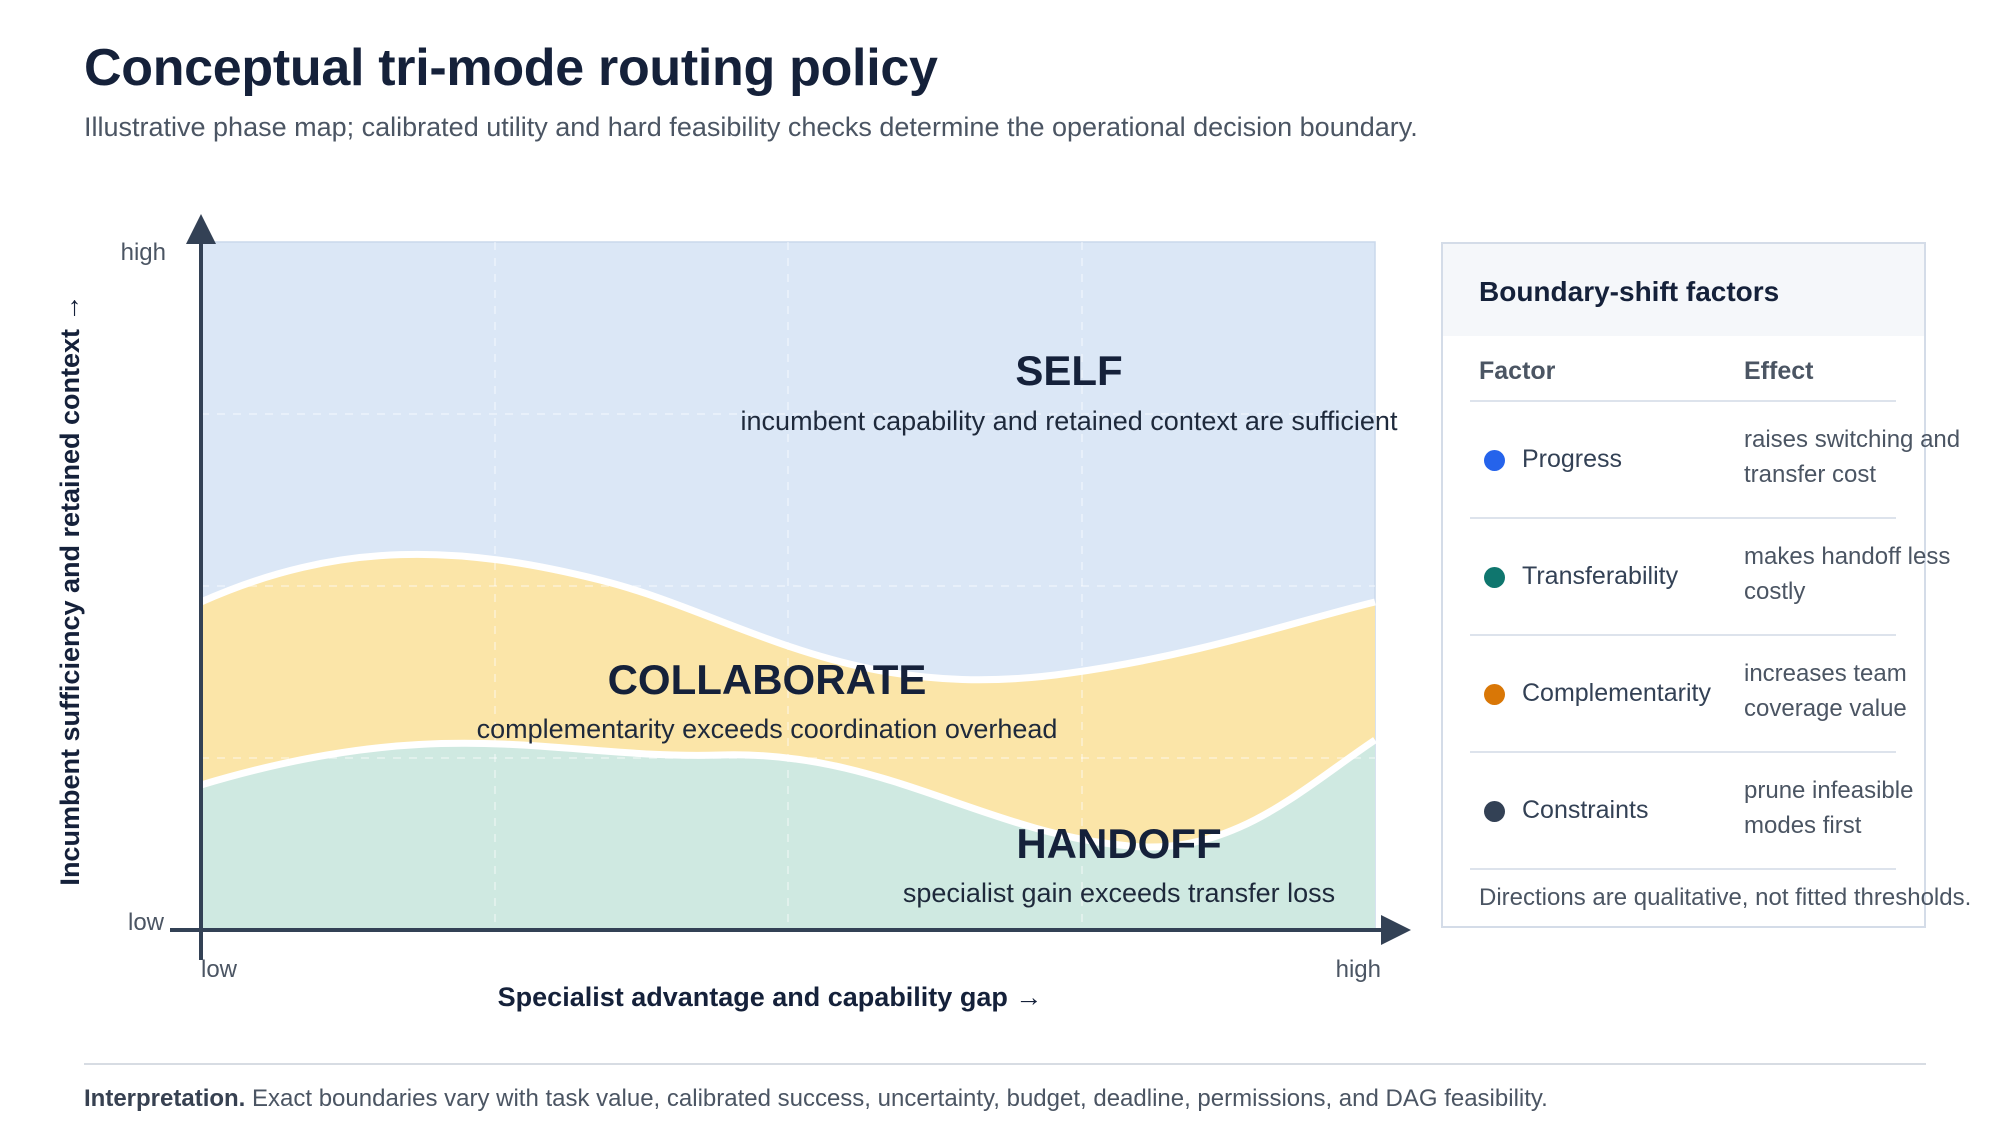 Image resolution: width=2000 pixels, height=1140 pixels. I want to click on handoff-label: HANDOFF, so click(1118, 843).